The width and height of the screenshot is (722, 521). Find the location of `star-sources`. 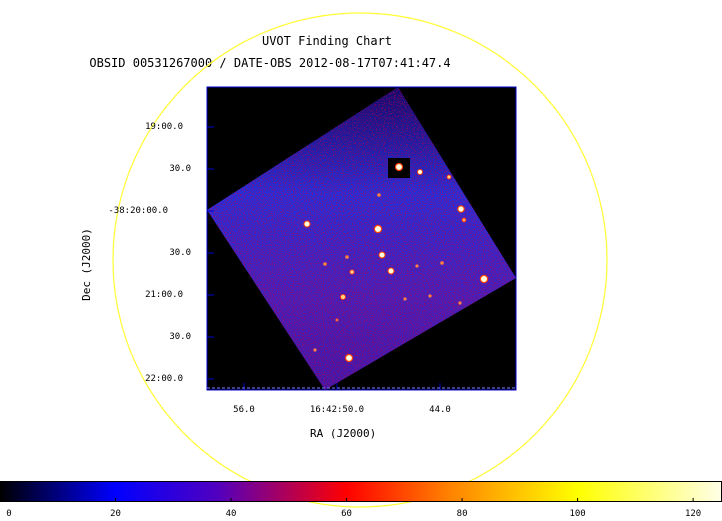

star-sources is located at coordinates (396, 260).